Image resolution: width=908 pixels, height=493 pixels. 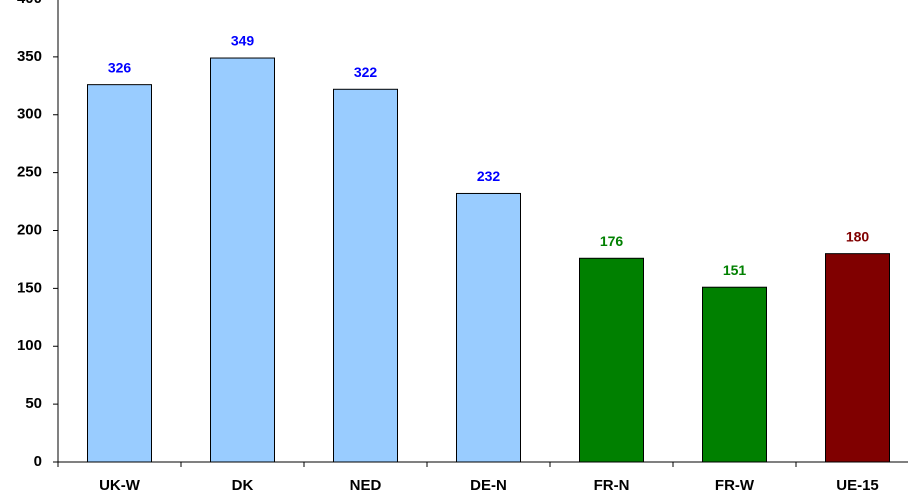 I want to click on y-tick-label: 50, so click(x=33, y=403).